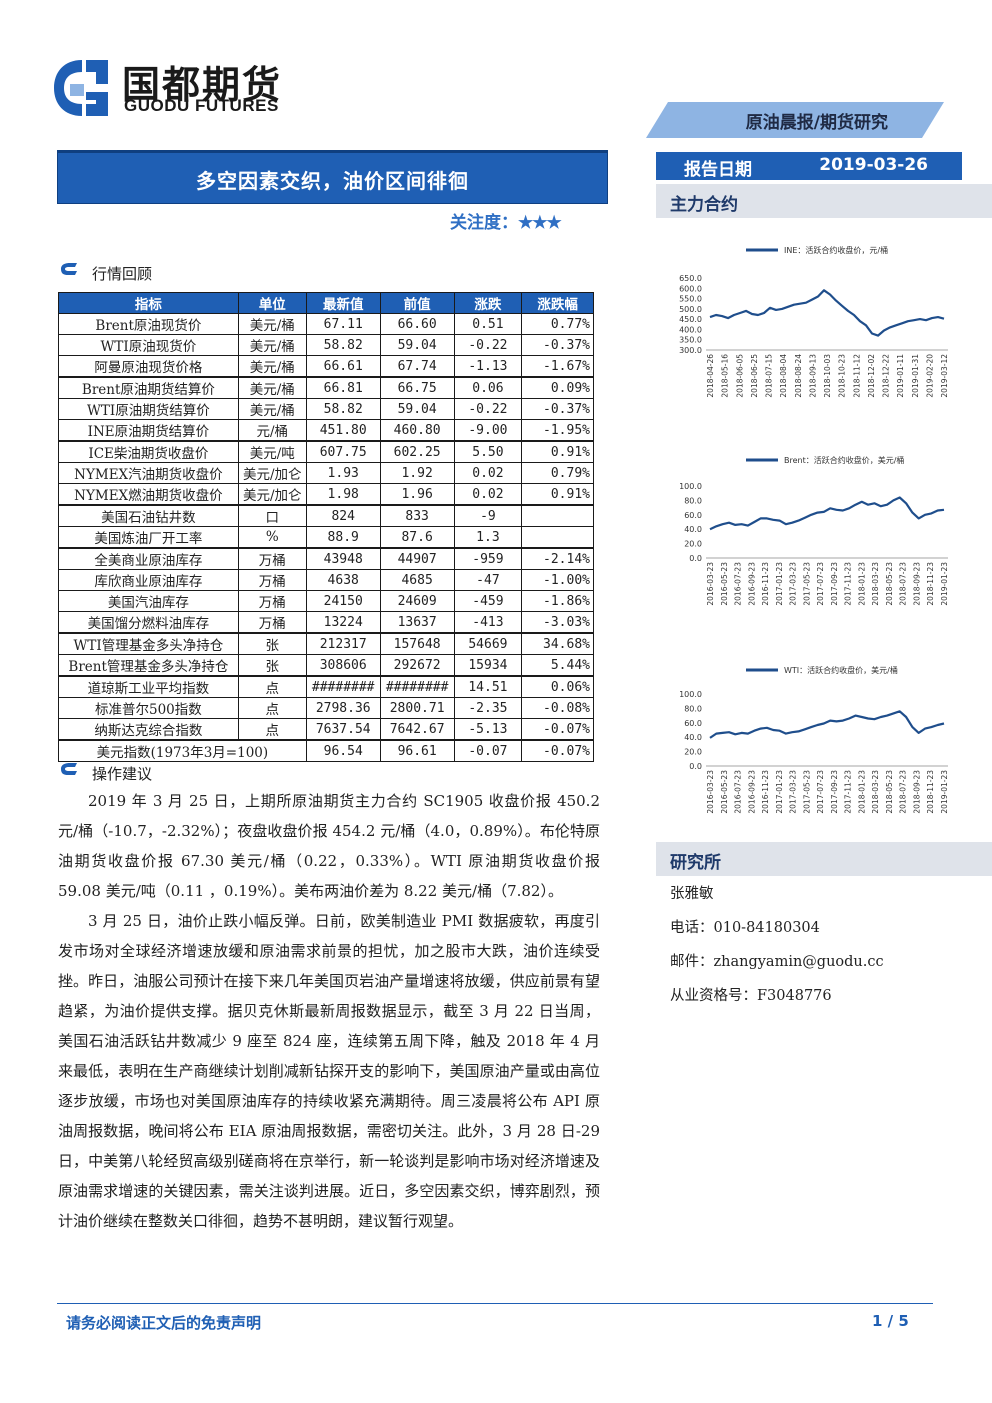 This screenshot has width=992, height=1403. Describe the element at coordinates (201, 105) in the screenshot. I see `brand-name-en: GUODU FUTURES` at that location.